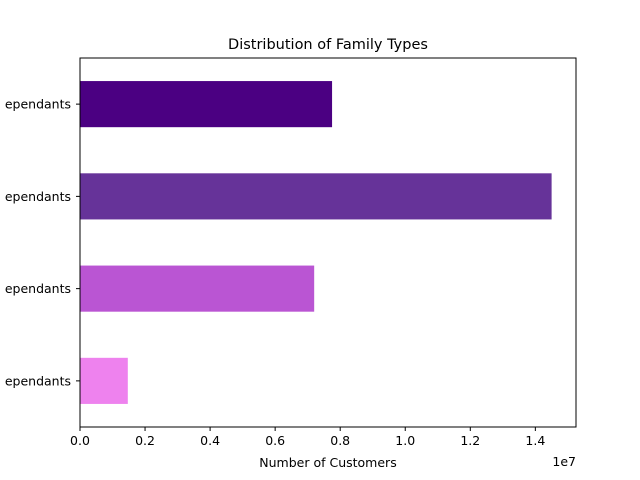 The image size is (640, 480). What do you see at coordinates (145, 440) in the screenshot?
I see `x-tick-label: 0.2` at bounding box center [145, 440].